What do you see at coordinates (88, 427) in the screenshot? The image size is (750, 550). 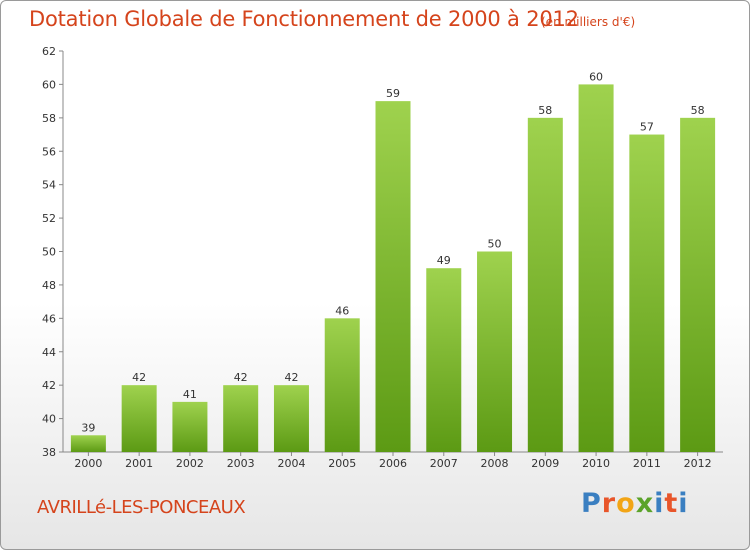 I see `data-label: 39` at bounding box center [88, 427].